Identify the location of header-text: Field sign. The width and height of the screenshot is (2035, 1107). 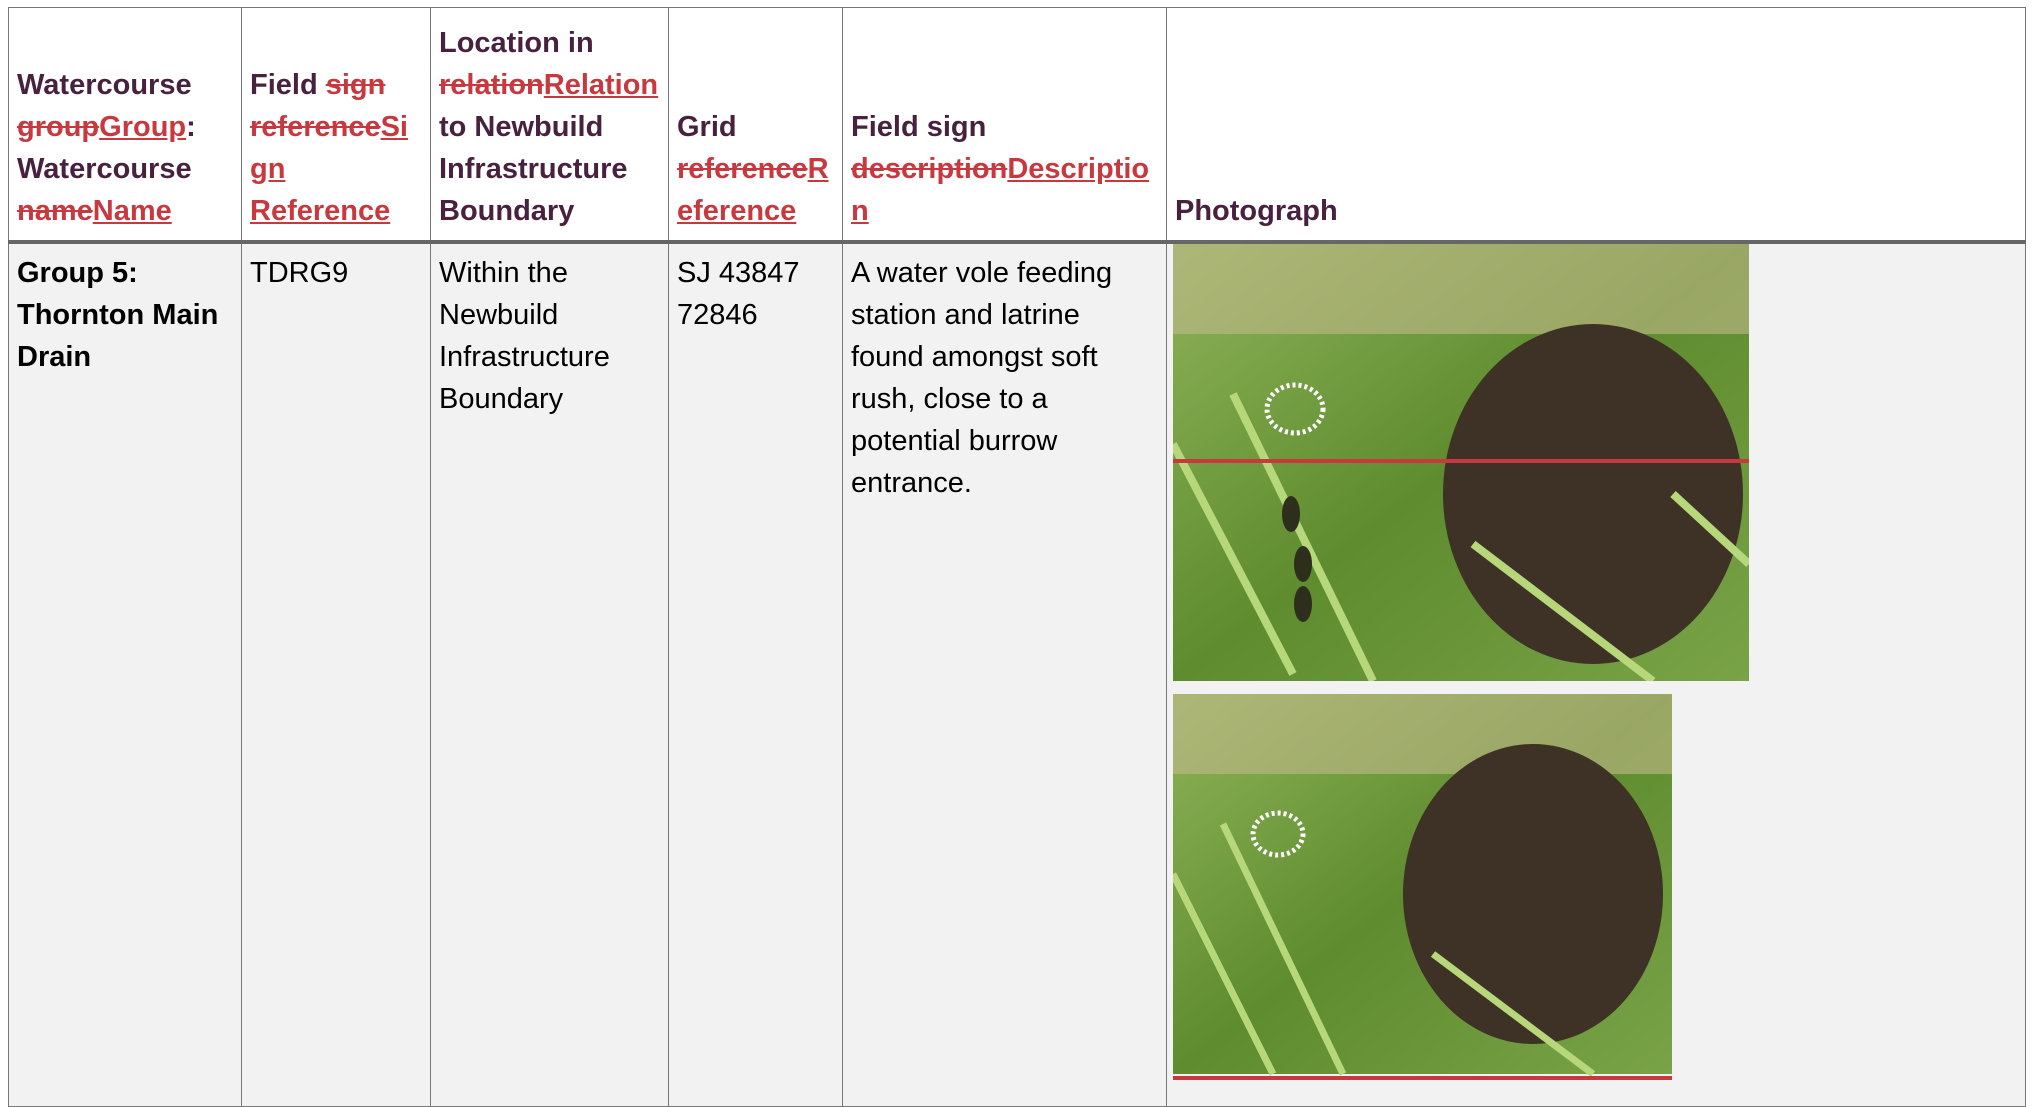
(919, 127).